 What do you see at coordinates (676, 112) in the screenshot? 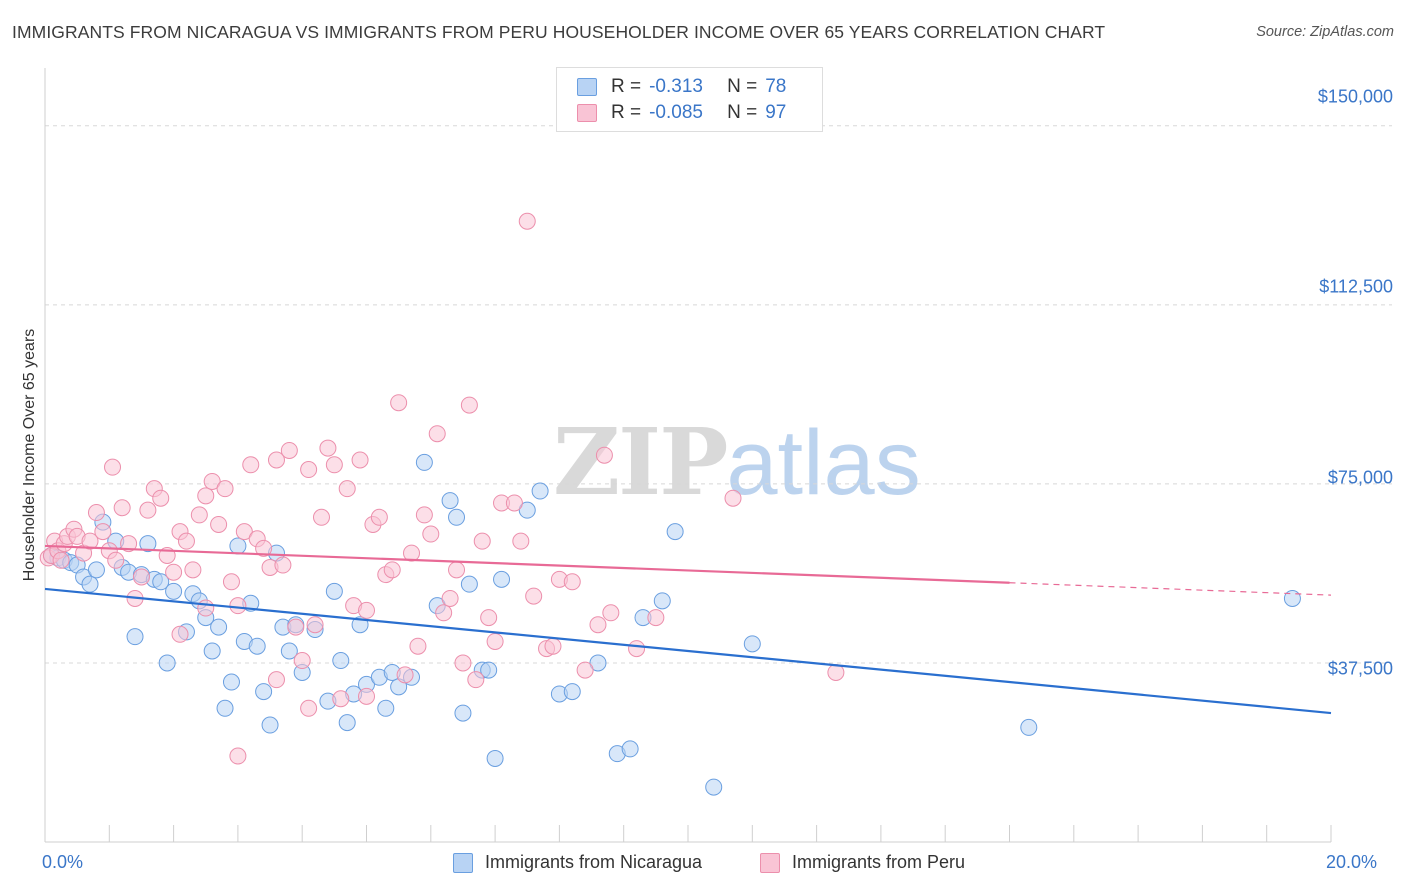
I see `r-value: -0.085` at bounding box center [676, 112].